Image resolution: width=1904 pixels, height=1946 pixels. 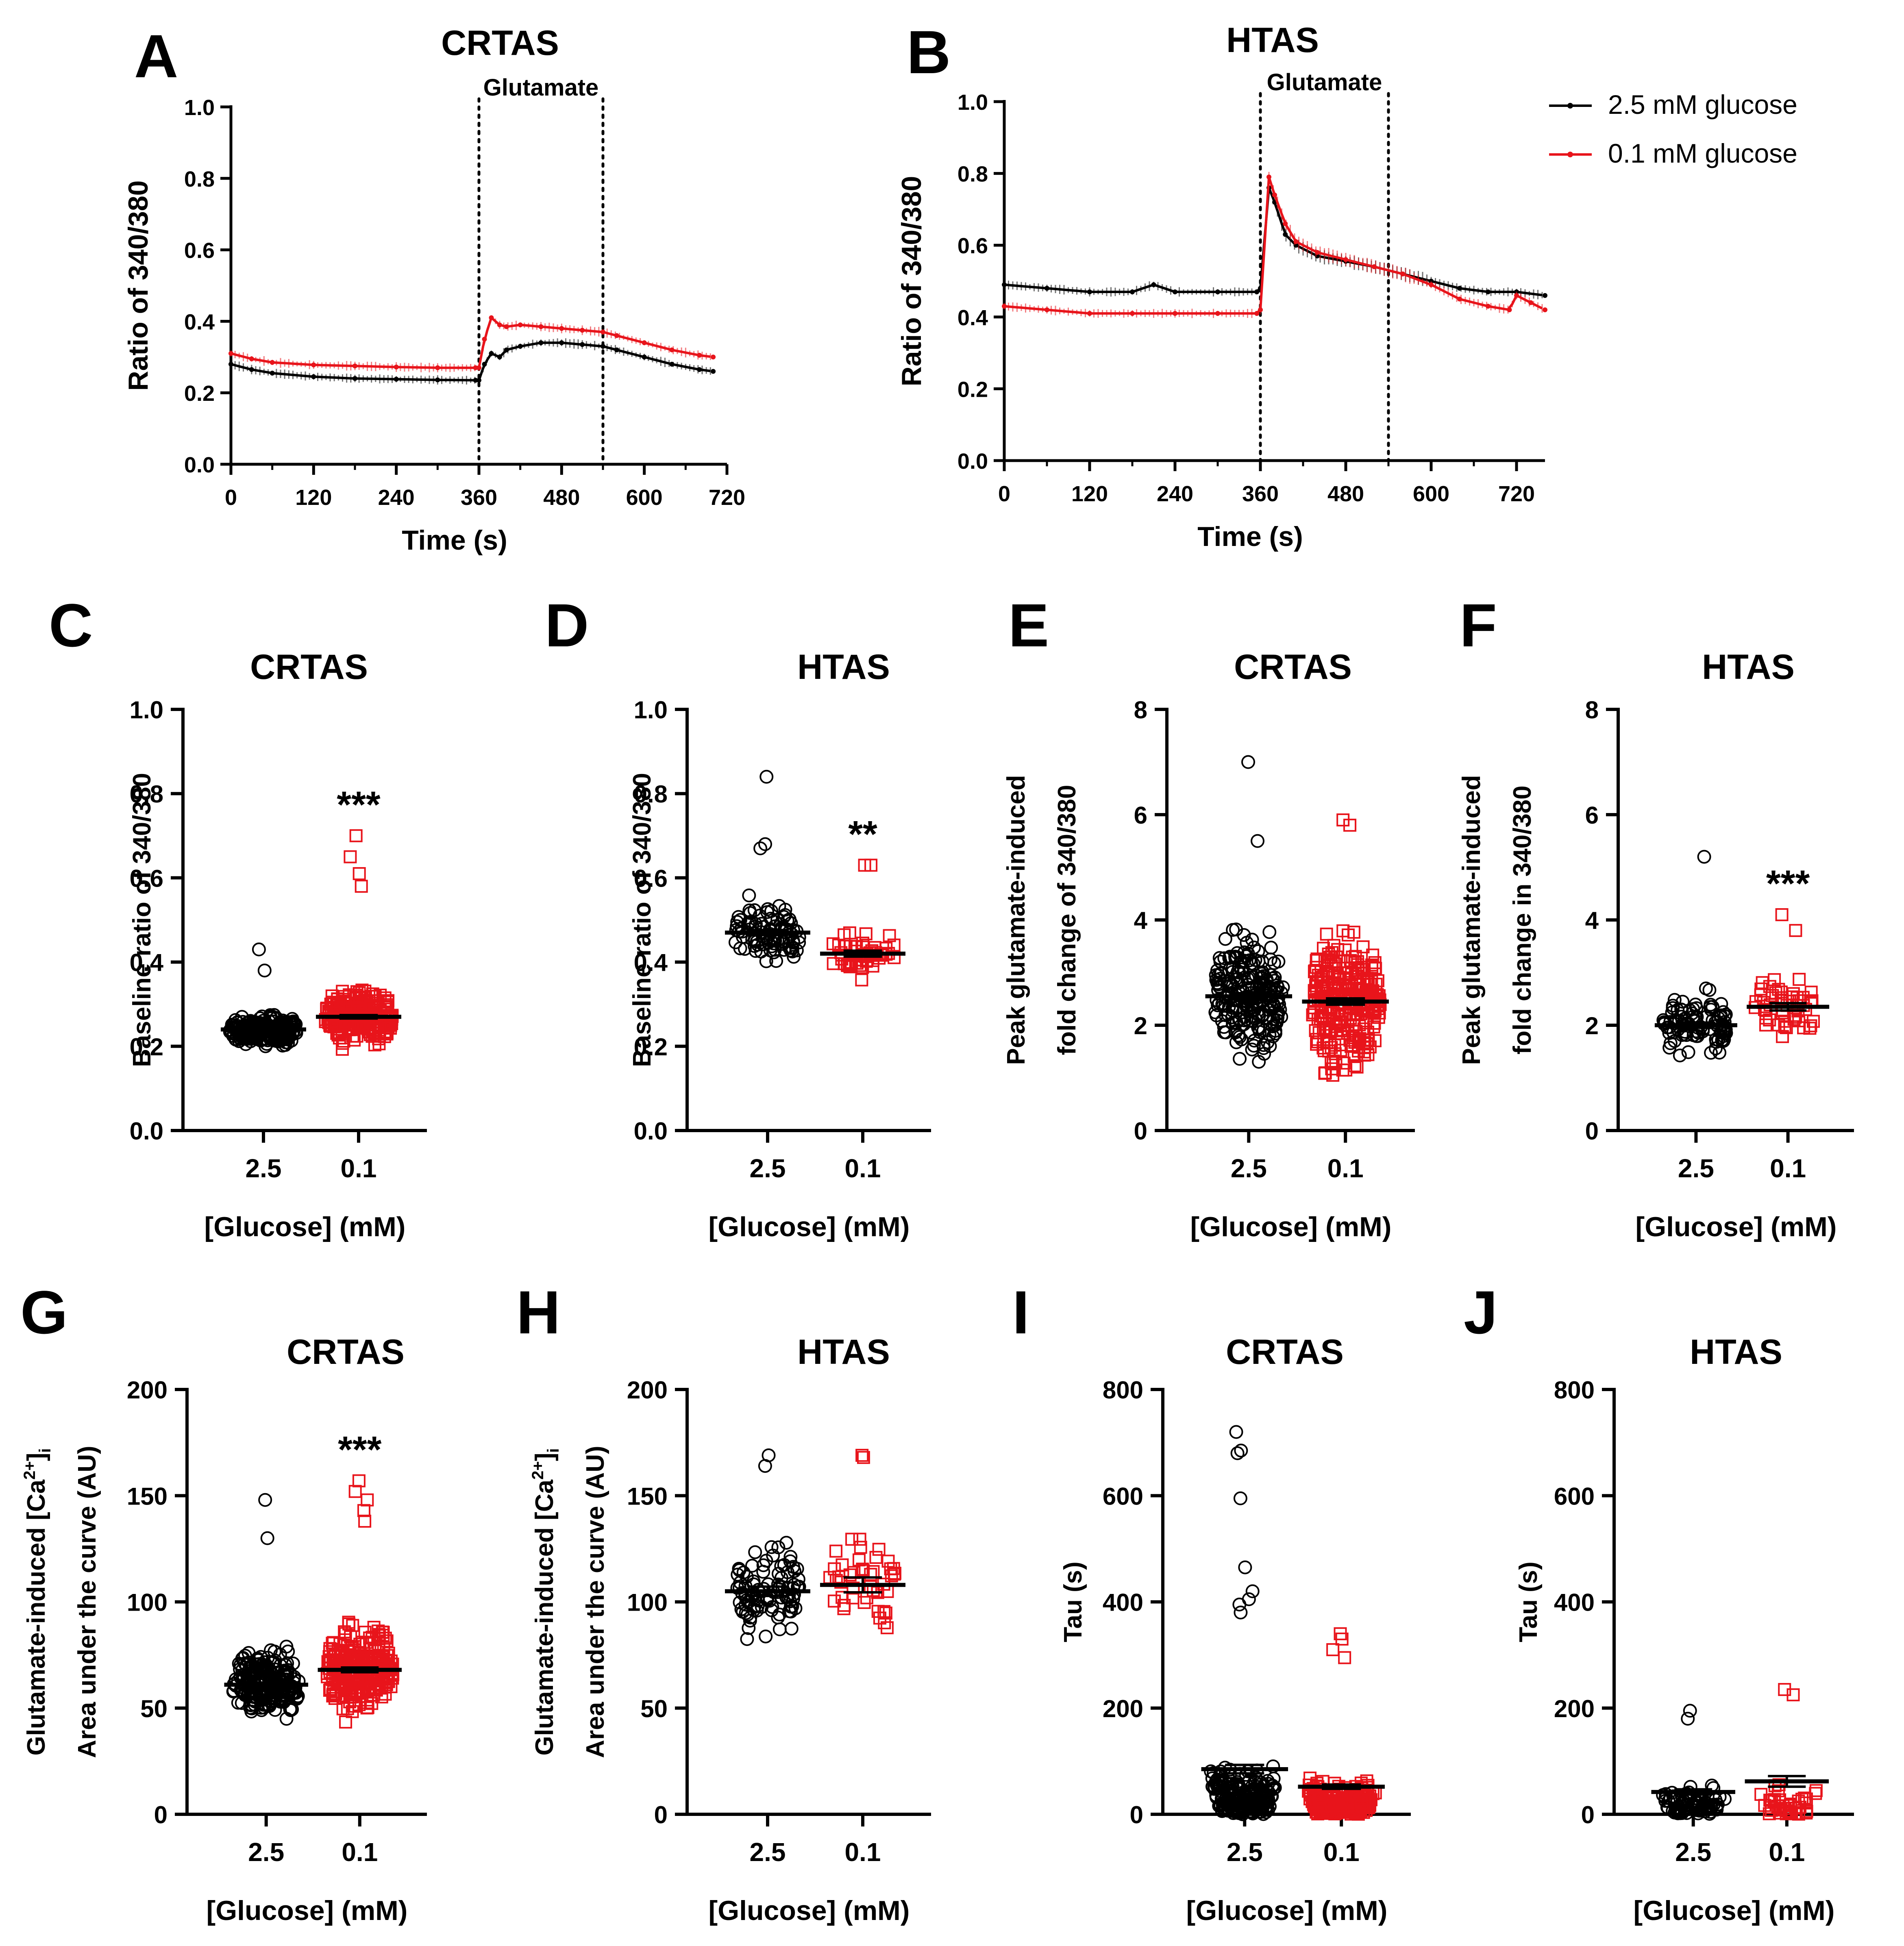 What do you see at coordinates (156, 56) in the screenshot?
I see `panel-letter: A` at bounding box center [156, 56].